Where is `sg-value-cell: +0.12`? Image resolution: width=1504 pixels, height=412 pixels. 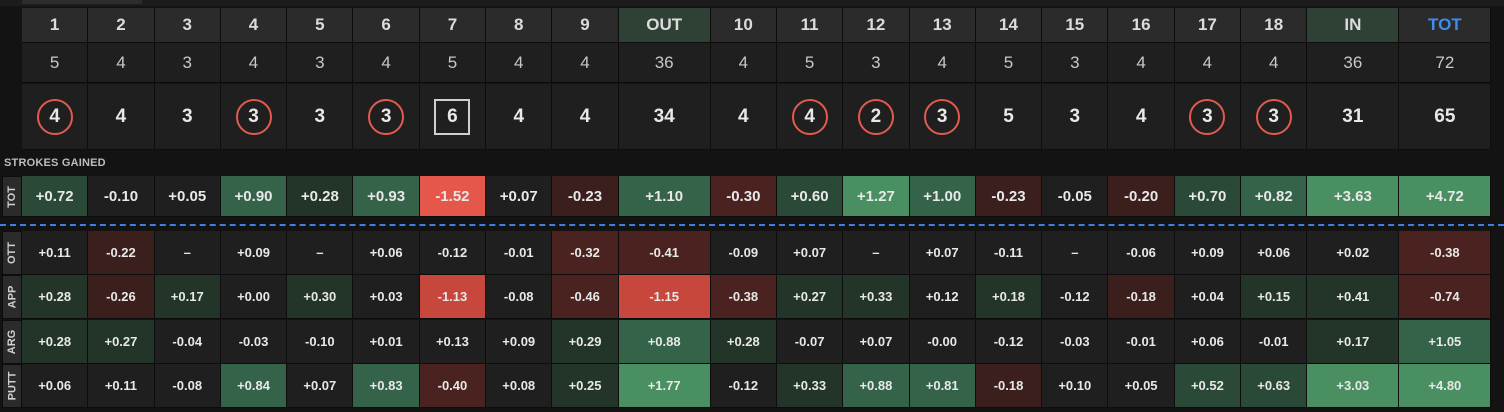
sg-value-cell: +0.12 is located at coordinates (942, 297).